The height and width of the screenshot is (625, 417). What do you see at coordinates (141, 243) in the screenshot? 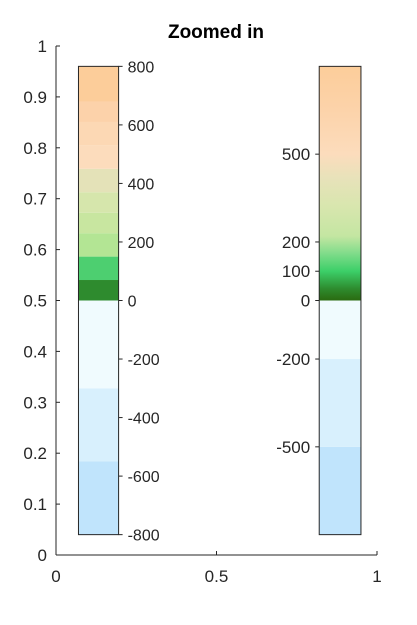
I see `left-colorbar-tick-label: 200` at bounding box center [141, 243].